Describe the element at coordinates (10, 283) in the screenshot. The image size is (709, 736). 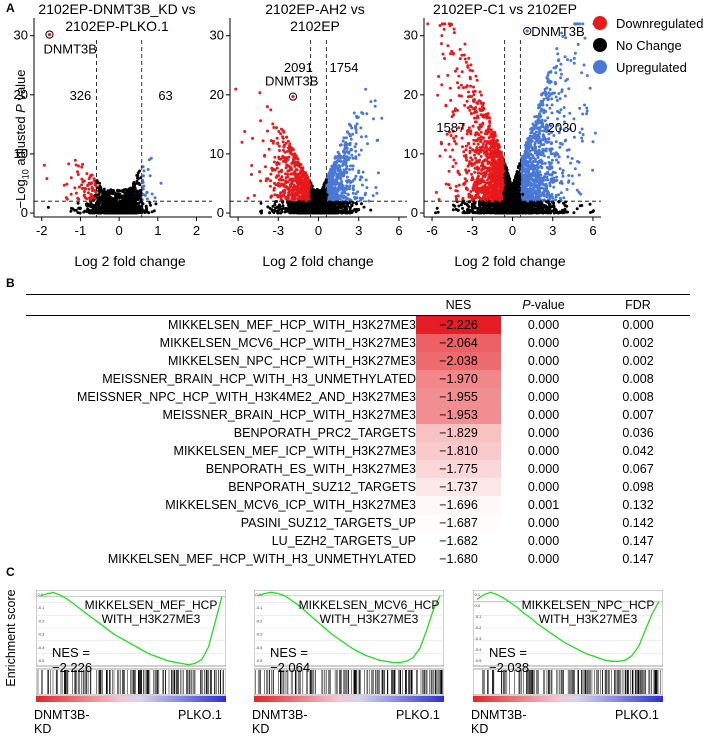
I see `panel-label-b: B` at that location.